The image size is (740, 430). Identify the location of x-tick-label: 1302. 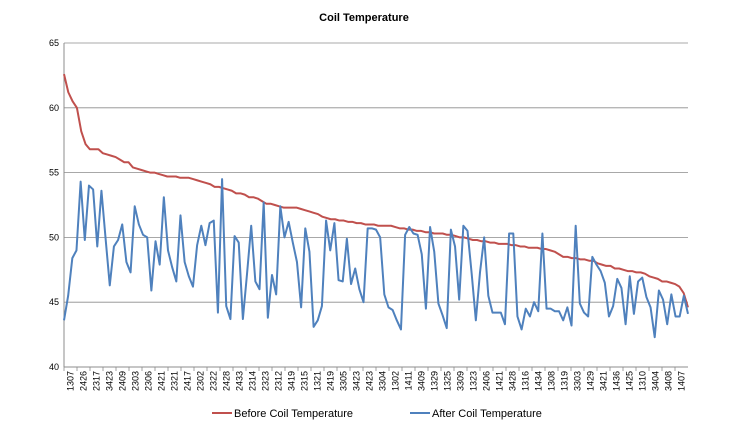
(396, 381).